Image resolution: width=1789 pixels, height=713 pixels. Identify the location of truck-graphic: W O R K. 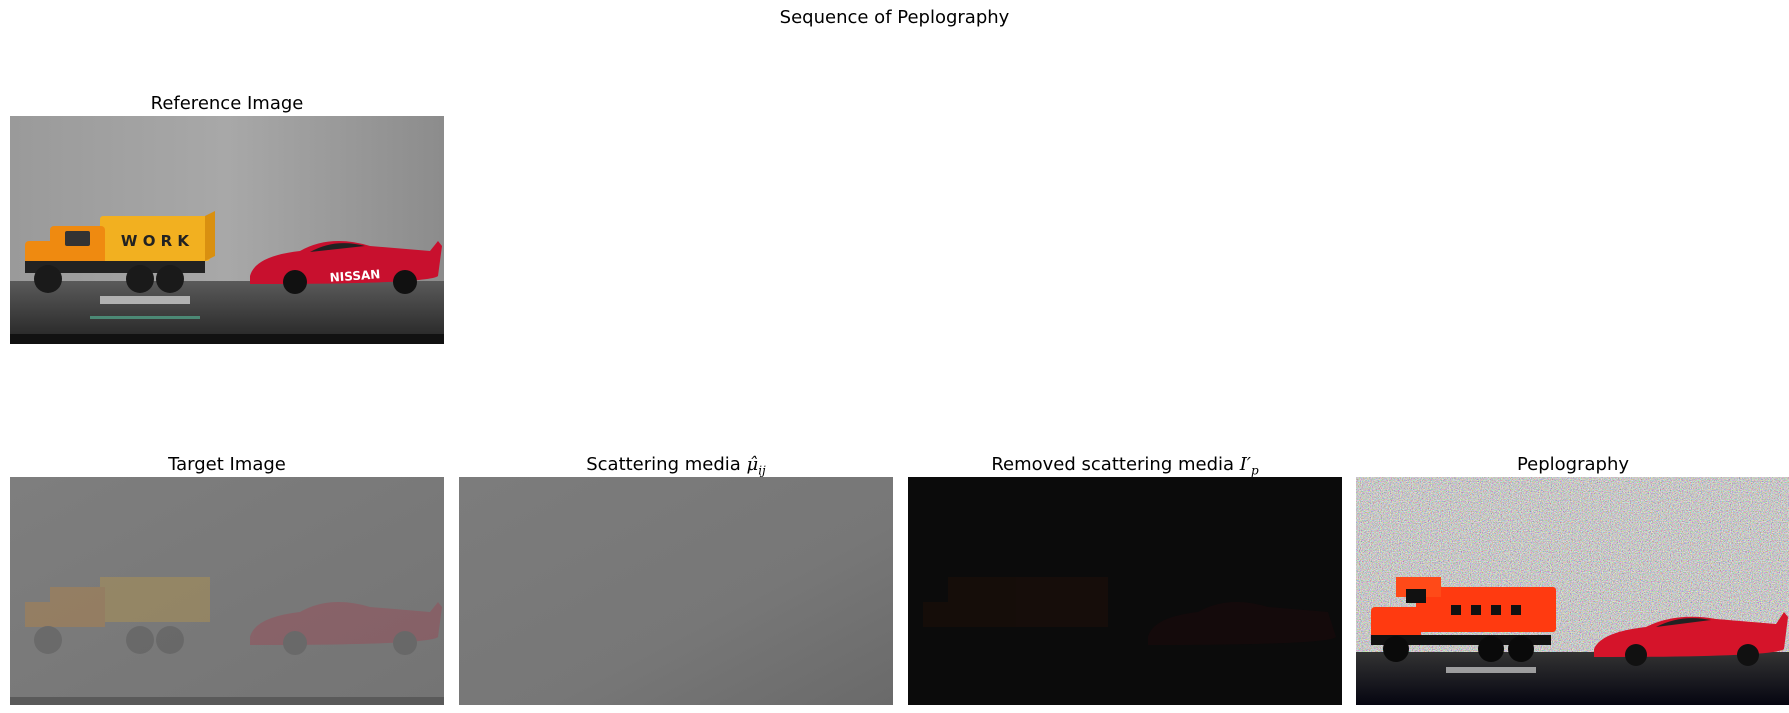
(120, 252).